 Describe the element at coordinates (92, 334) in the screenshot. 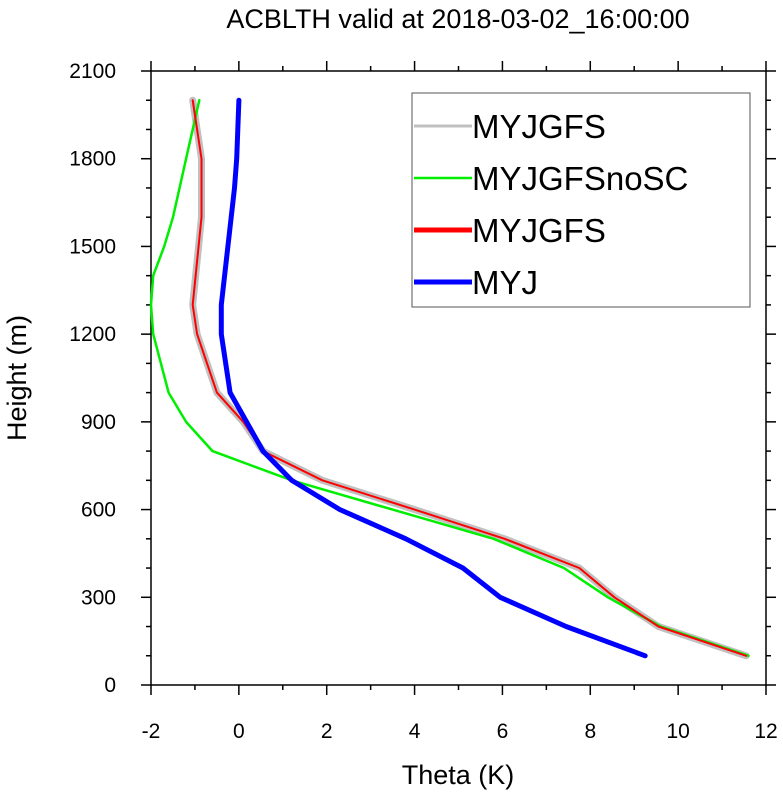

I see `y-tick-label: 1200` at that location.